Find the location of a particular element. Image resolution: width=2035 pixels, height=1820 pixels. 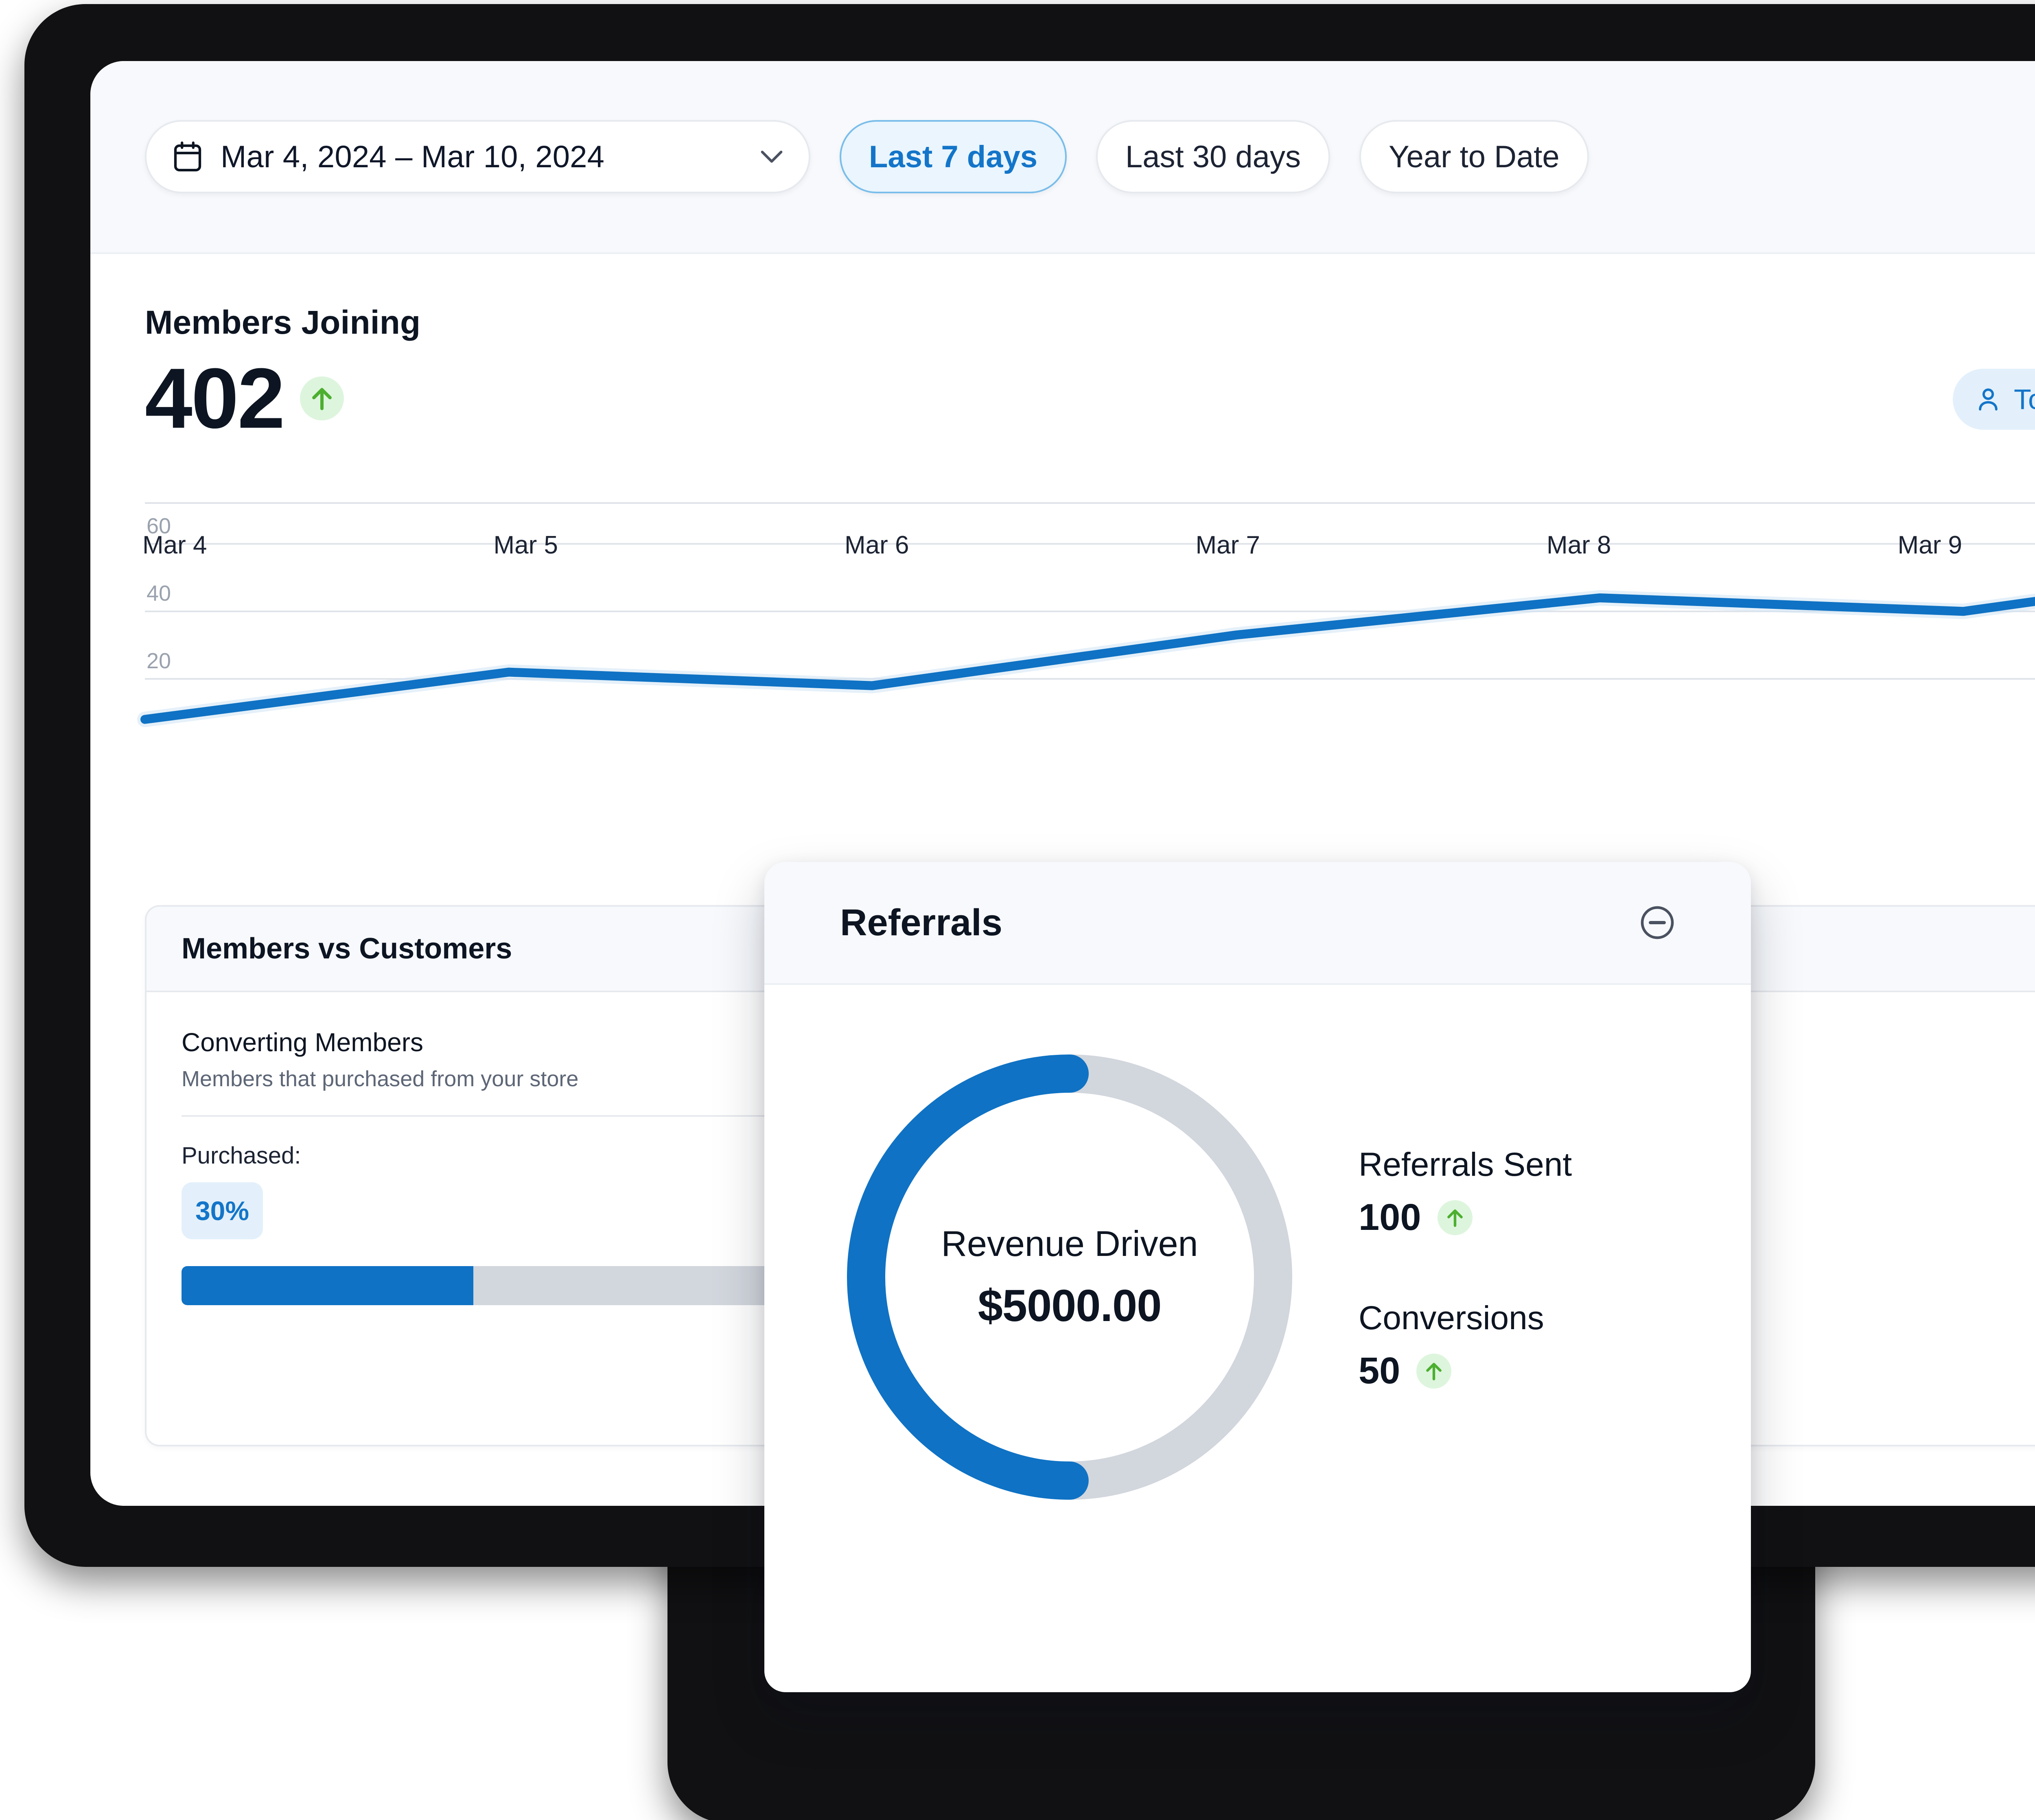

revenue-driven-value: $5000.00 is located at coordinates (1070, 1305).